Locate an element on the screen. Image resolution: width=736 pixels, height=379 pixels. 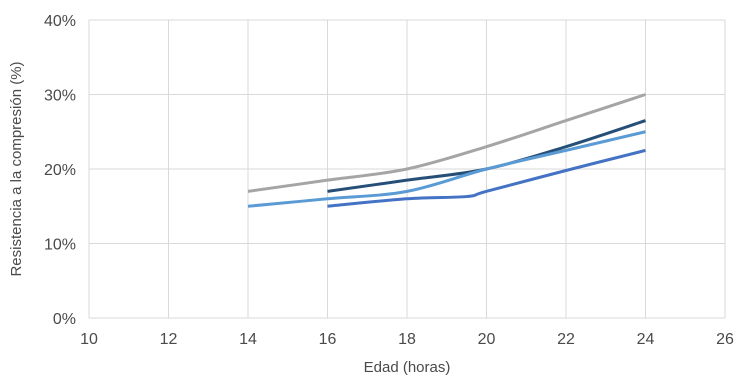
x-axis-ticks: 10 12 14 16 18 20 22 24 26 is located at coordinates (407, 339).